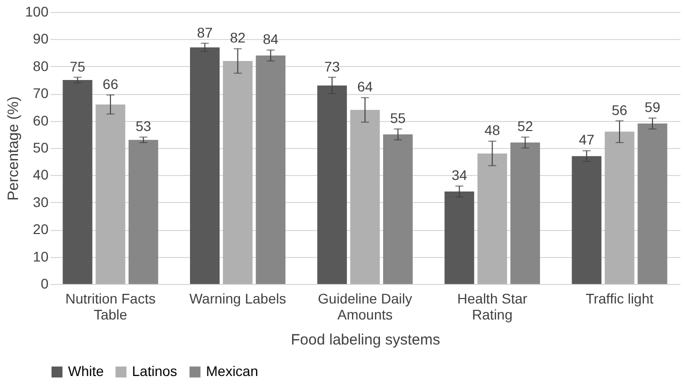 The height and width of the screenshot is (384, 685). Describe the element at coordinates (232, 371) in the screenshot. I see `legend-label: Mexican` at that location.